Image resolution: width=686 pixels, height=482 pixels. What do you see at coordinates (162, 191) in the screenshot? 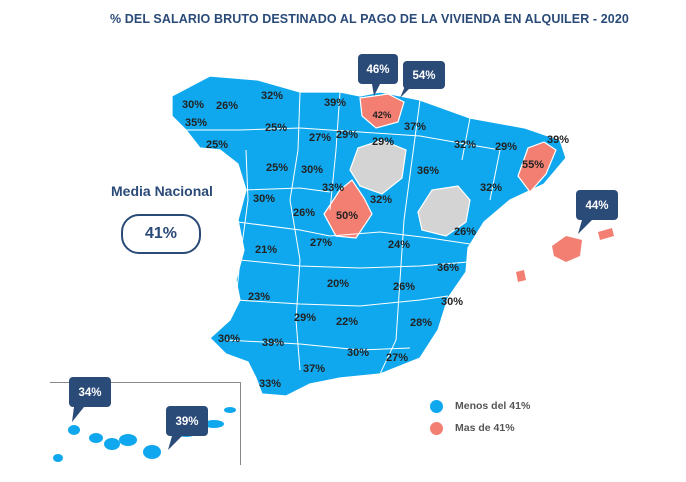
I see `media-nacional-label: Media Nacional` at bounding box center [162, 191].